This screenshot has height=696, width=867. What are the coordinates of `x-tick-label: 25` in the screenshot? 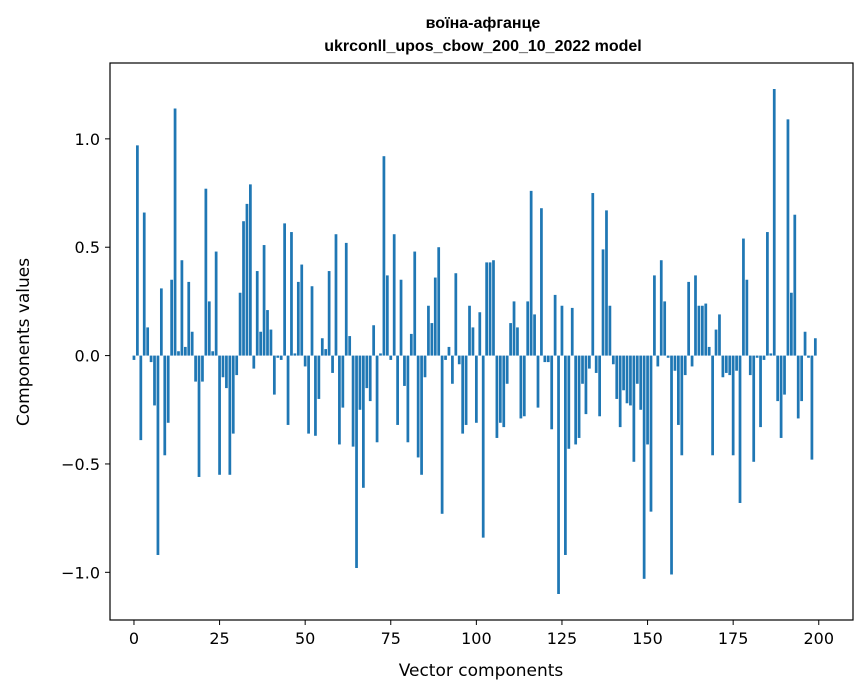 It's located at (219, 638).